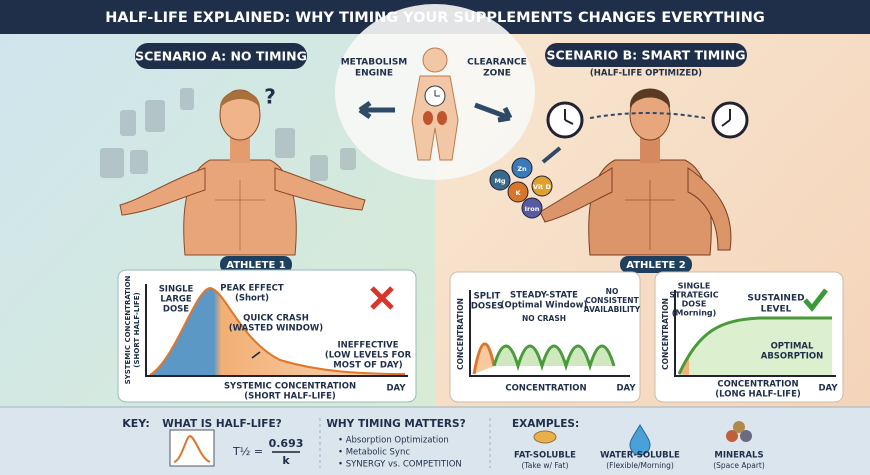  What do you see at coordinates (545, 424) in the screenshot?
I see `examples-heading: EXAMPLES:` at bounding box center [545, 424].